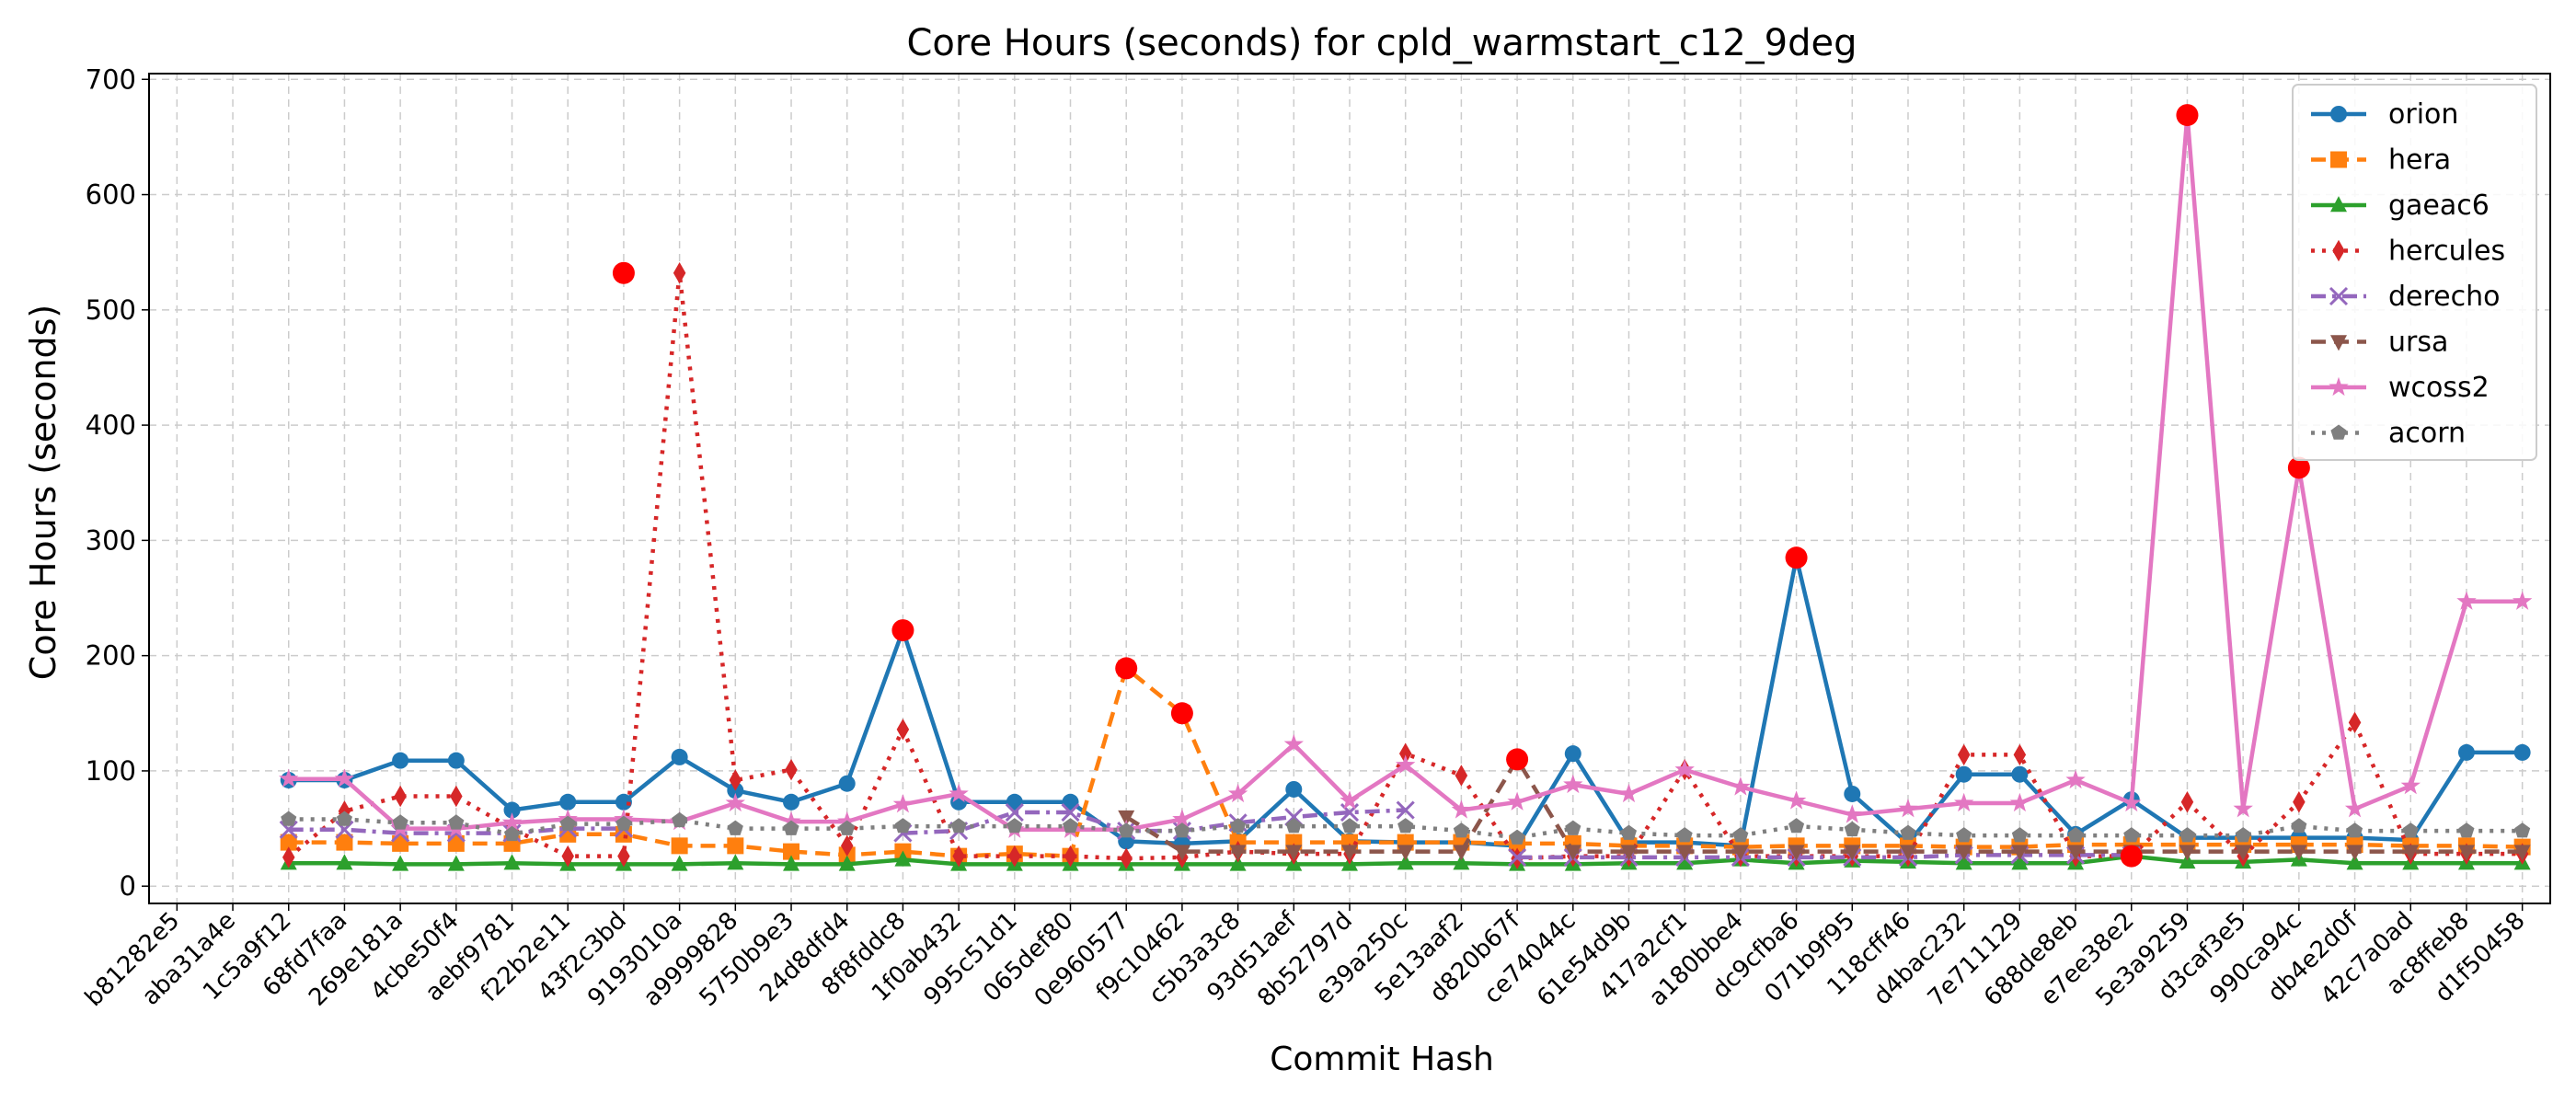  I want to click on y-axis-title: Core Hours (seconds), so click(43, 493).